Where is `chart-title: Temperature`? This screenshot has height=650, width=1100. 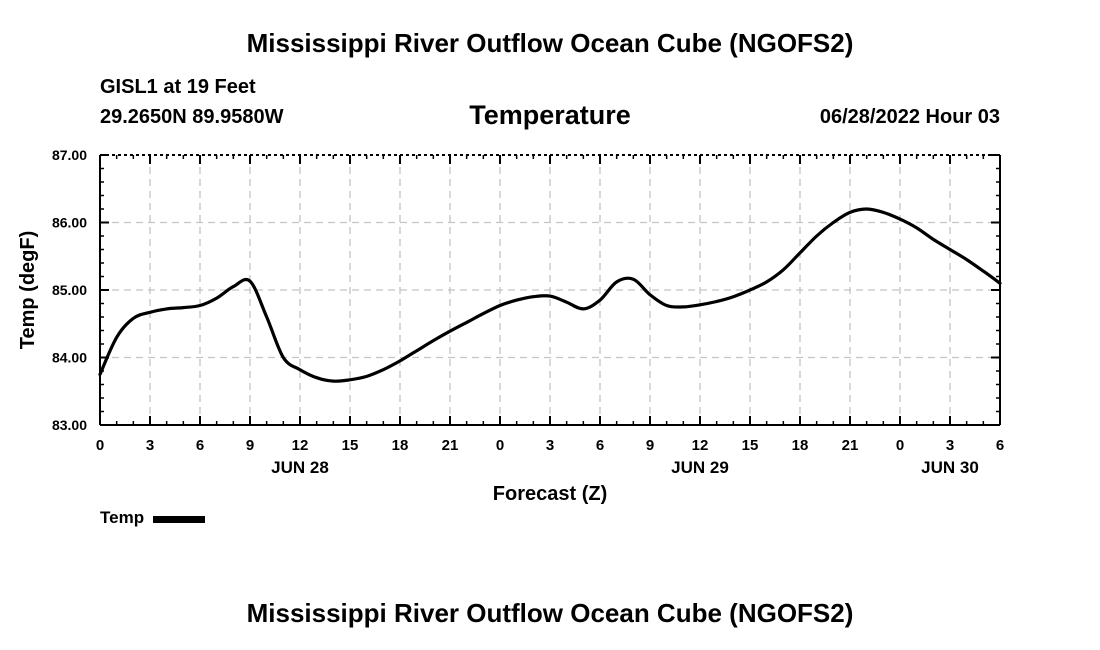
chart-title: Temperature is located at coordinates (550, 115).